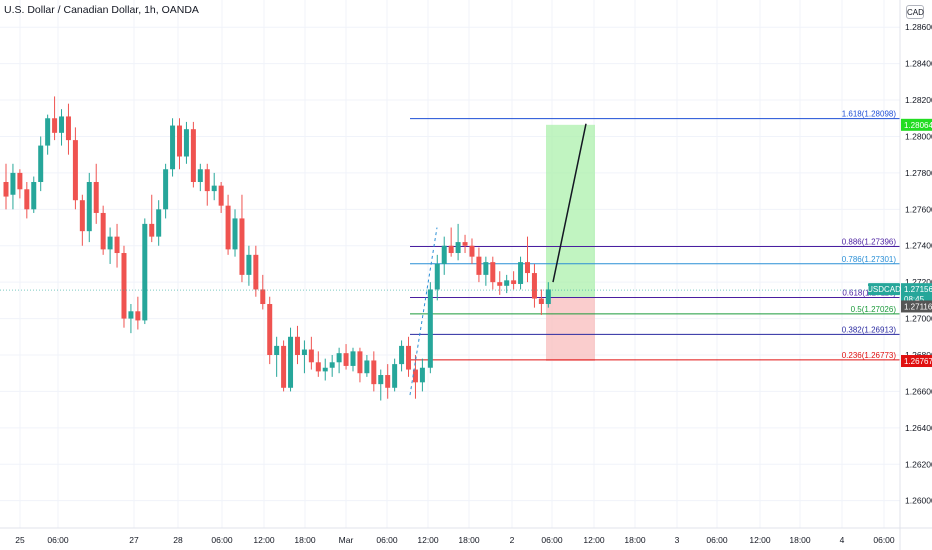 The height and width of the screenshot is (550, 932). Describe the element at coordinates (869, 259) in the screenshot. I see `fib-level-label: 0.786(1.27301)` at that location.